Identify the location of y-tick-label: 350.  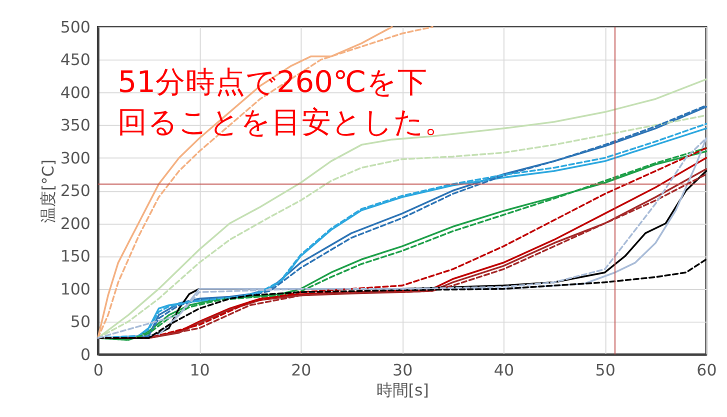
(75, 125).